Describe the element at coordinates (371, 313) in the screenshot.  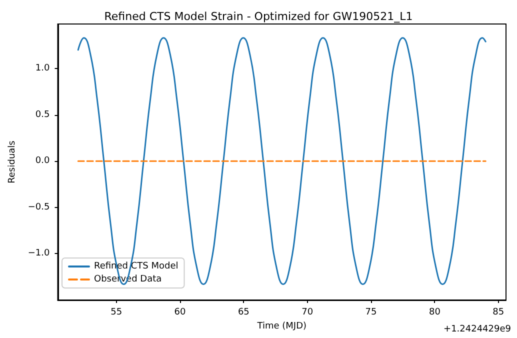
I see `x-tick-label: 75` at that location.